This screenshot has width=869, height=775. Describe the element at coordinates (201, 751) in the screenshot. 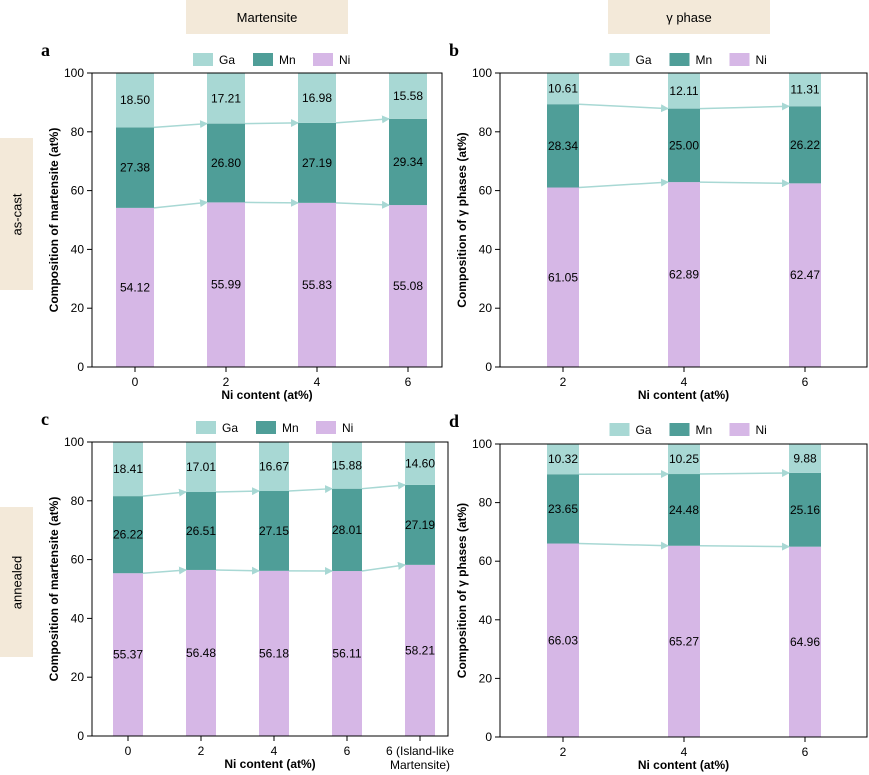

I see `x-tick-label-c-1-0: 2` at that location.